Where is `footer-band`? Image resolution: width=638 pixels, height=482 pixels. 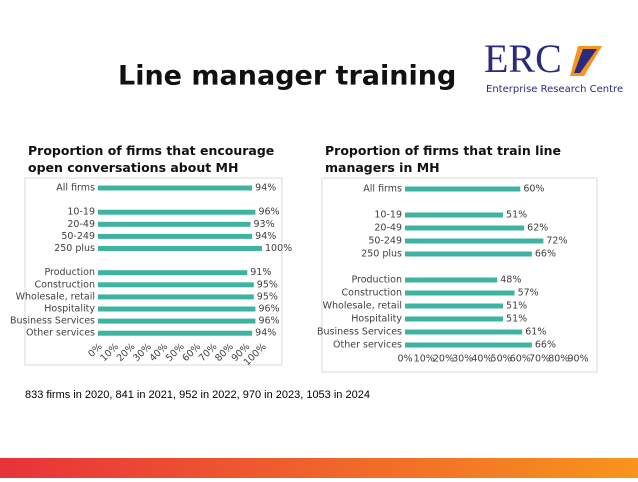
footer-band is located at coordinates (319, 468).